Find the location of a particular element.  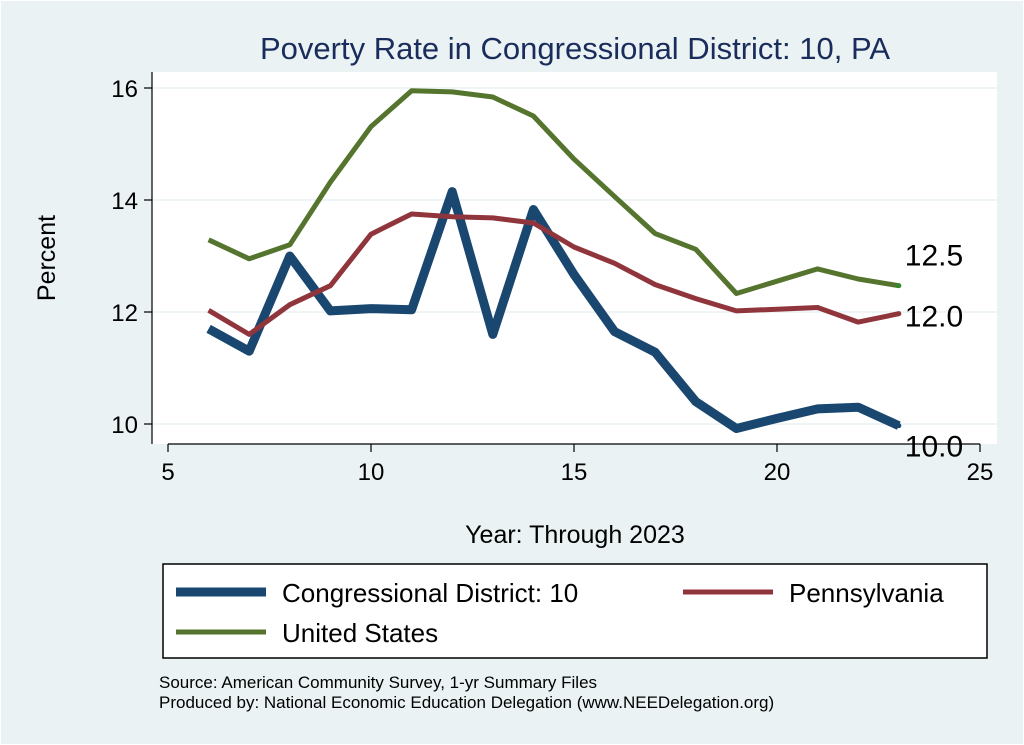

legend-box is located at coordinates (575, 611).